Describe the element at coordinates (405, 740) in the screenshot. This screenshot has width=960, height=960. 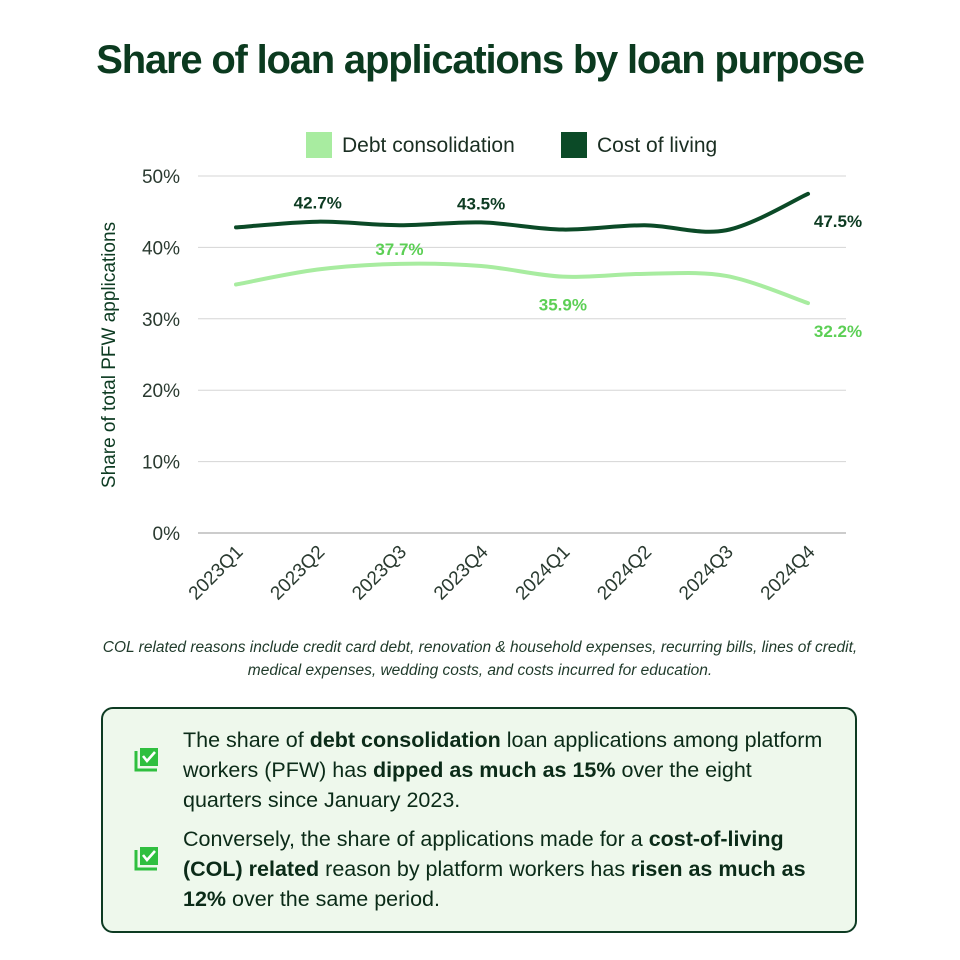
I see `finding-text-run: debt consolidation` at that location.